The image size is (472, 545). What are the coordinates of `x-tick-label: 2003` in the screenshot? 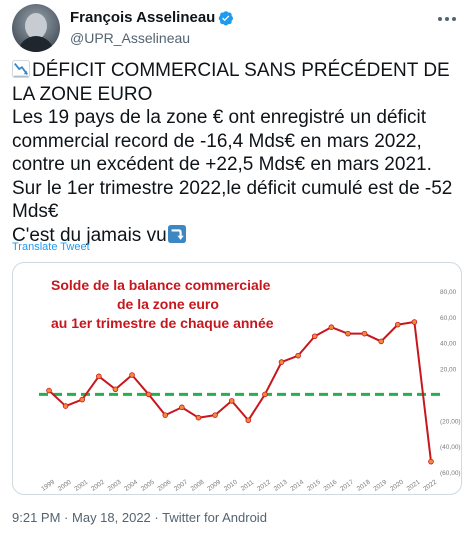 It's located at (115, 486).